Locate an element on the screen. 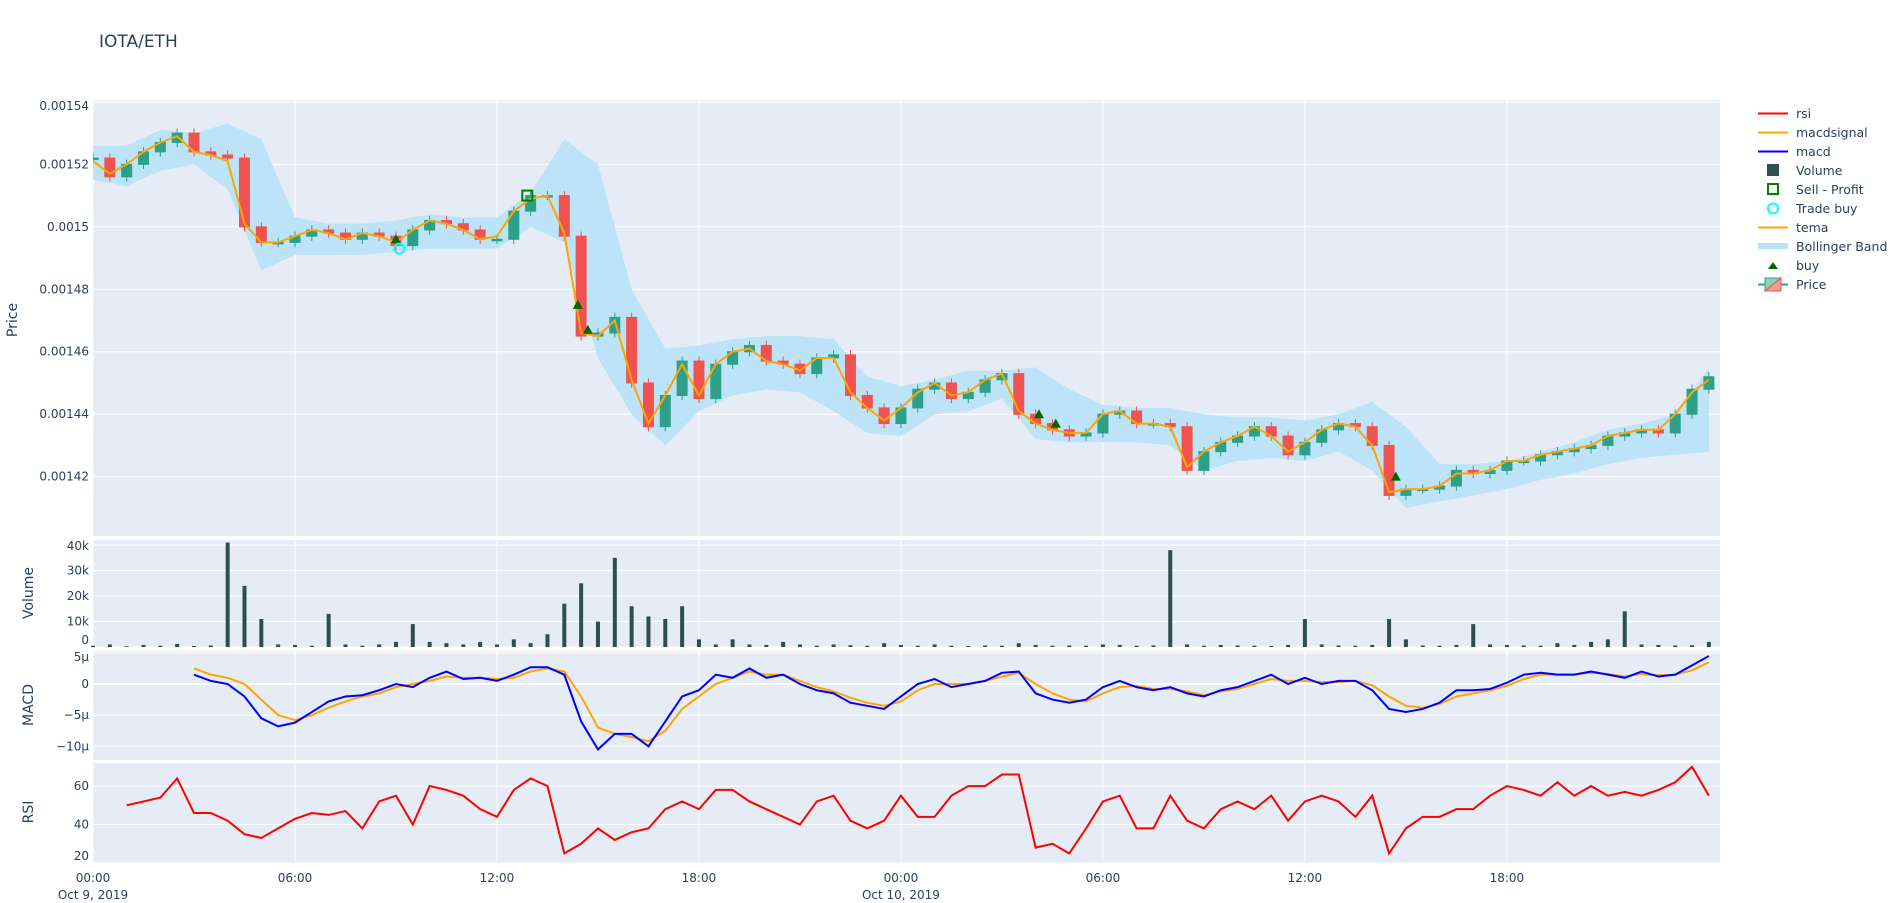 This screenshot has height=903, width=1890. macd-line is located at coordinates (951, 703).